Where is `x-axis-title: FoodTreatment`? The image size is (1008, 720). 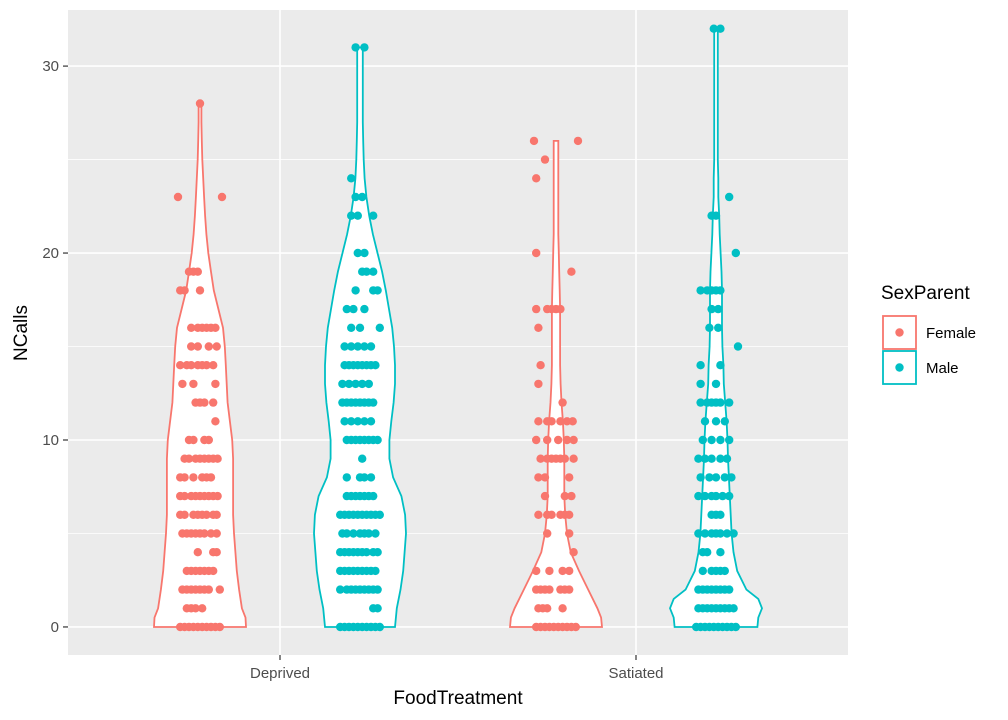 x-axis-title: FoodTreatment is located at coordinates (458, 698).